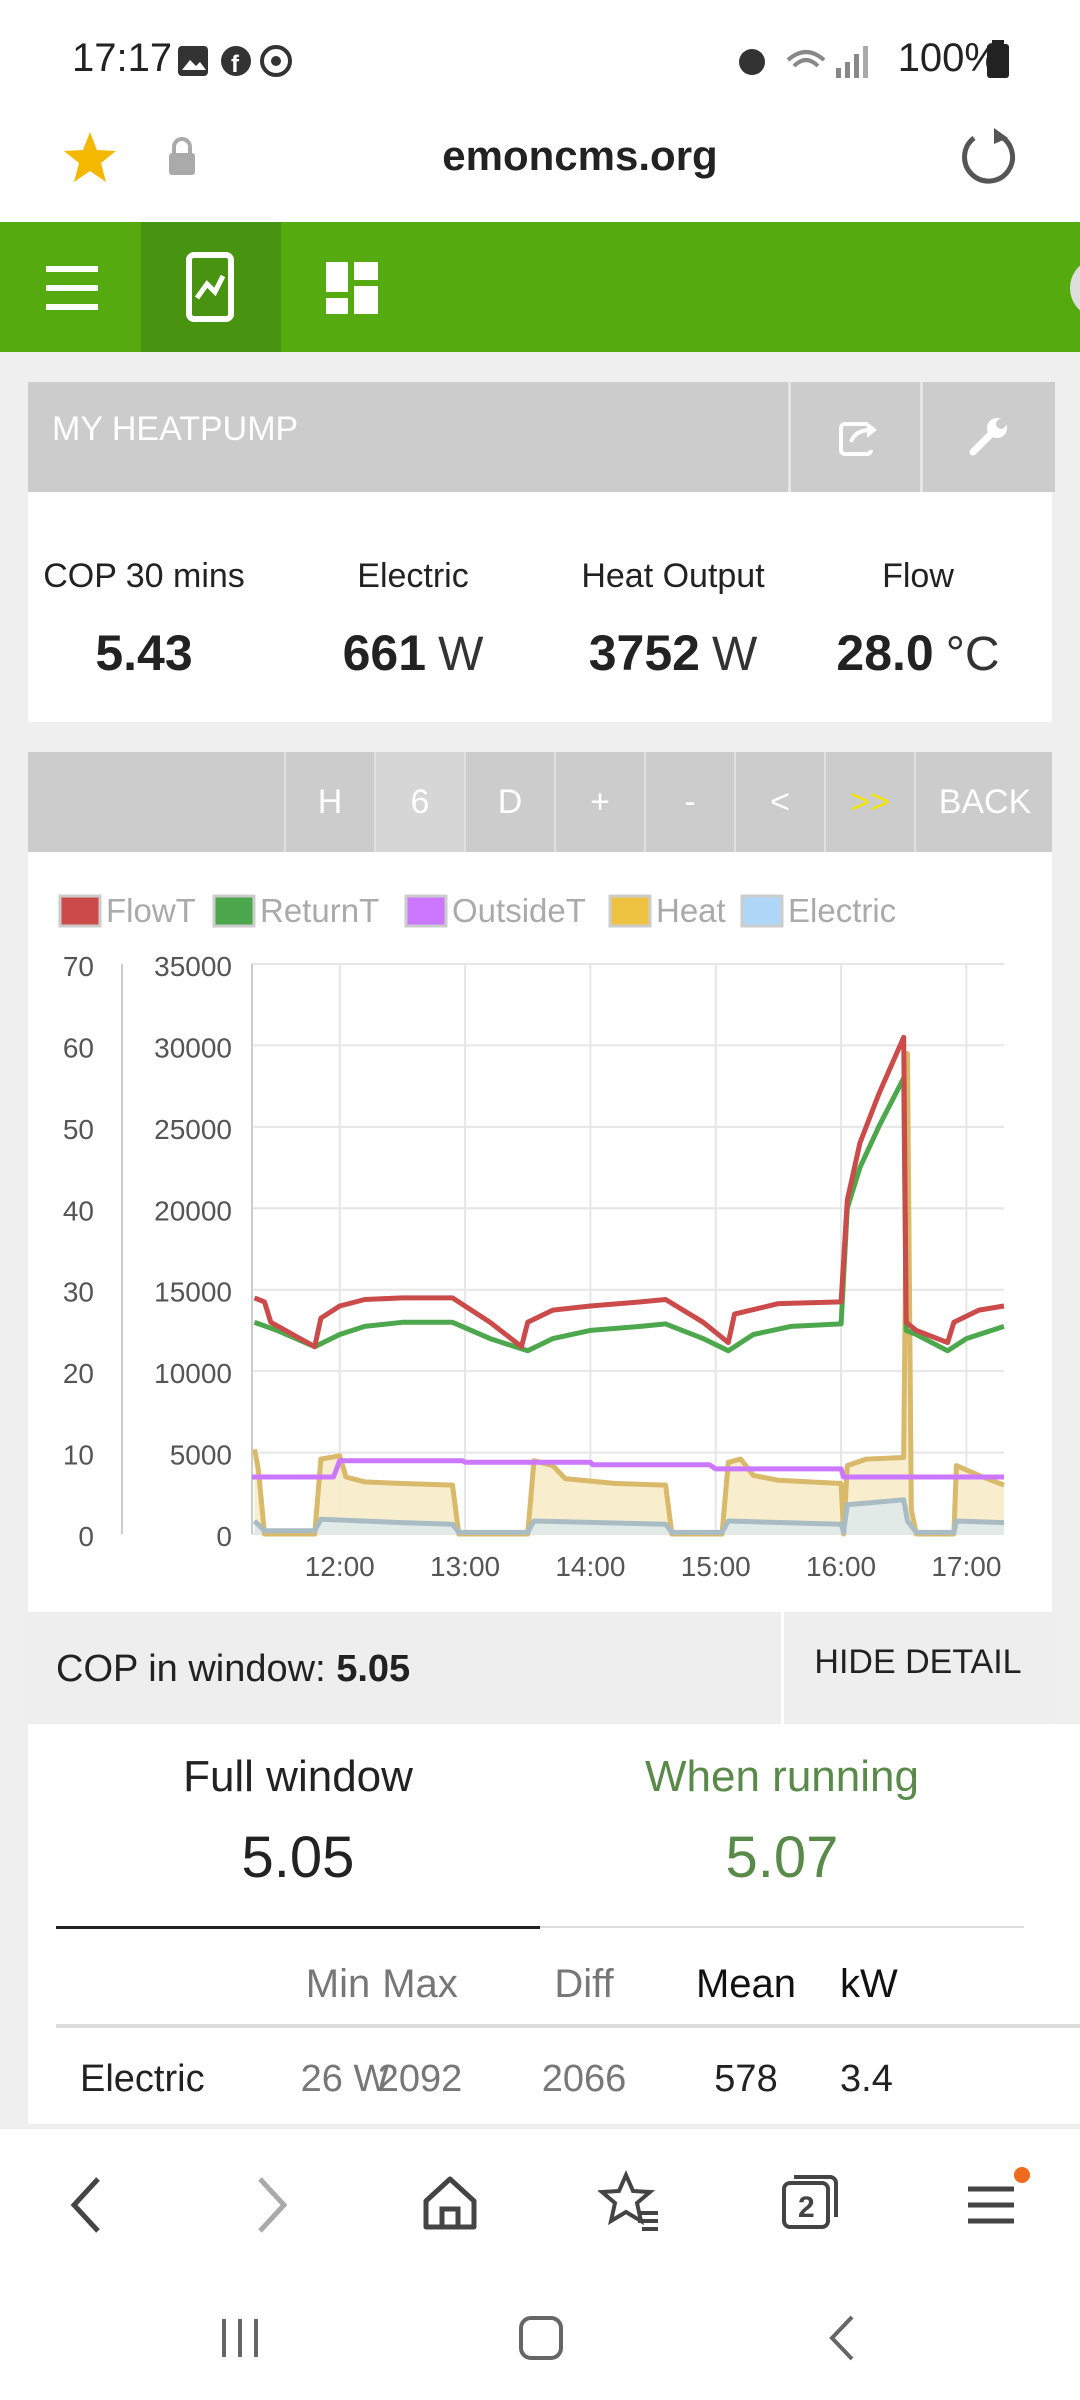  What do you see at coordinates (191, 1669) in the screenshot?
I see `cop-window-label: COP in window:` at bounding box center [191, 1669].